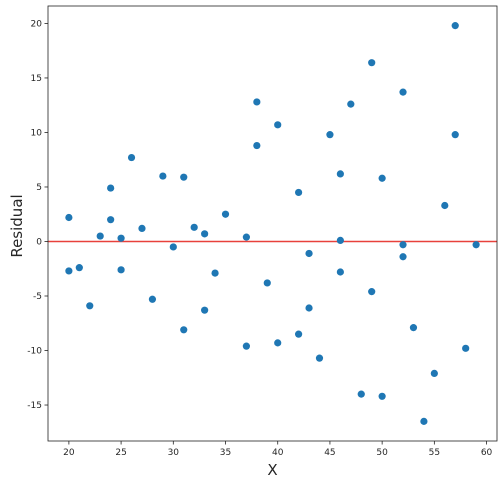 The width and height of the screenshot is (502, 488). What do you see at coordinates (39, 243) in the screenshot?
I see `y-tick-label: 0` at bounding box center [39, 243].